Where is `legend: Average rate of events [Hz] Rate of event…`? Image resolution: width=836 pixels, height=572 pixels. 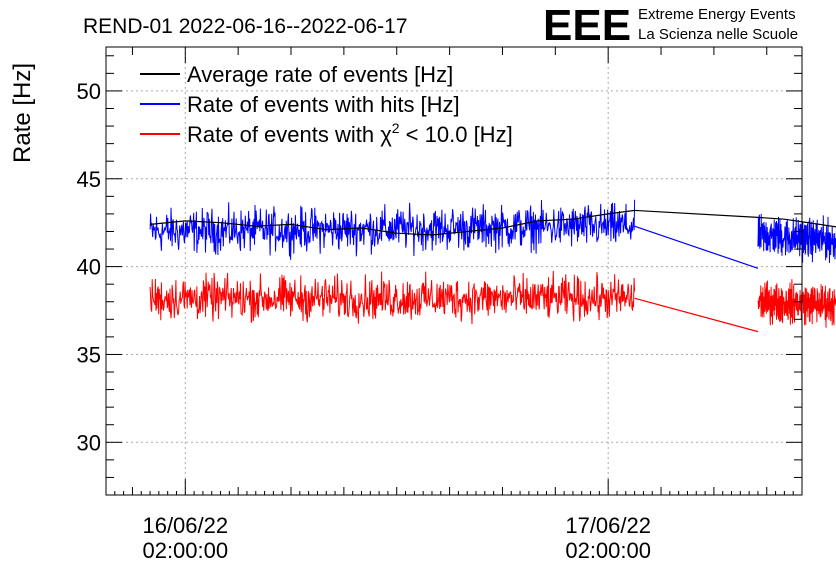
legend: Average rate of events [Hz] Rate of event… is located at coordinates (326, 104).